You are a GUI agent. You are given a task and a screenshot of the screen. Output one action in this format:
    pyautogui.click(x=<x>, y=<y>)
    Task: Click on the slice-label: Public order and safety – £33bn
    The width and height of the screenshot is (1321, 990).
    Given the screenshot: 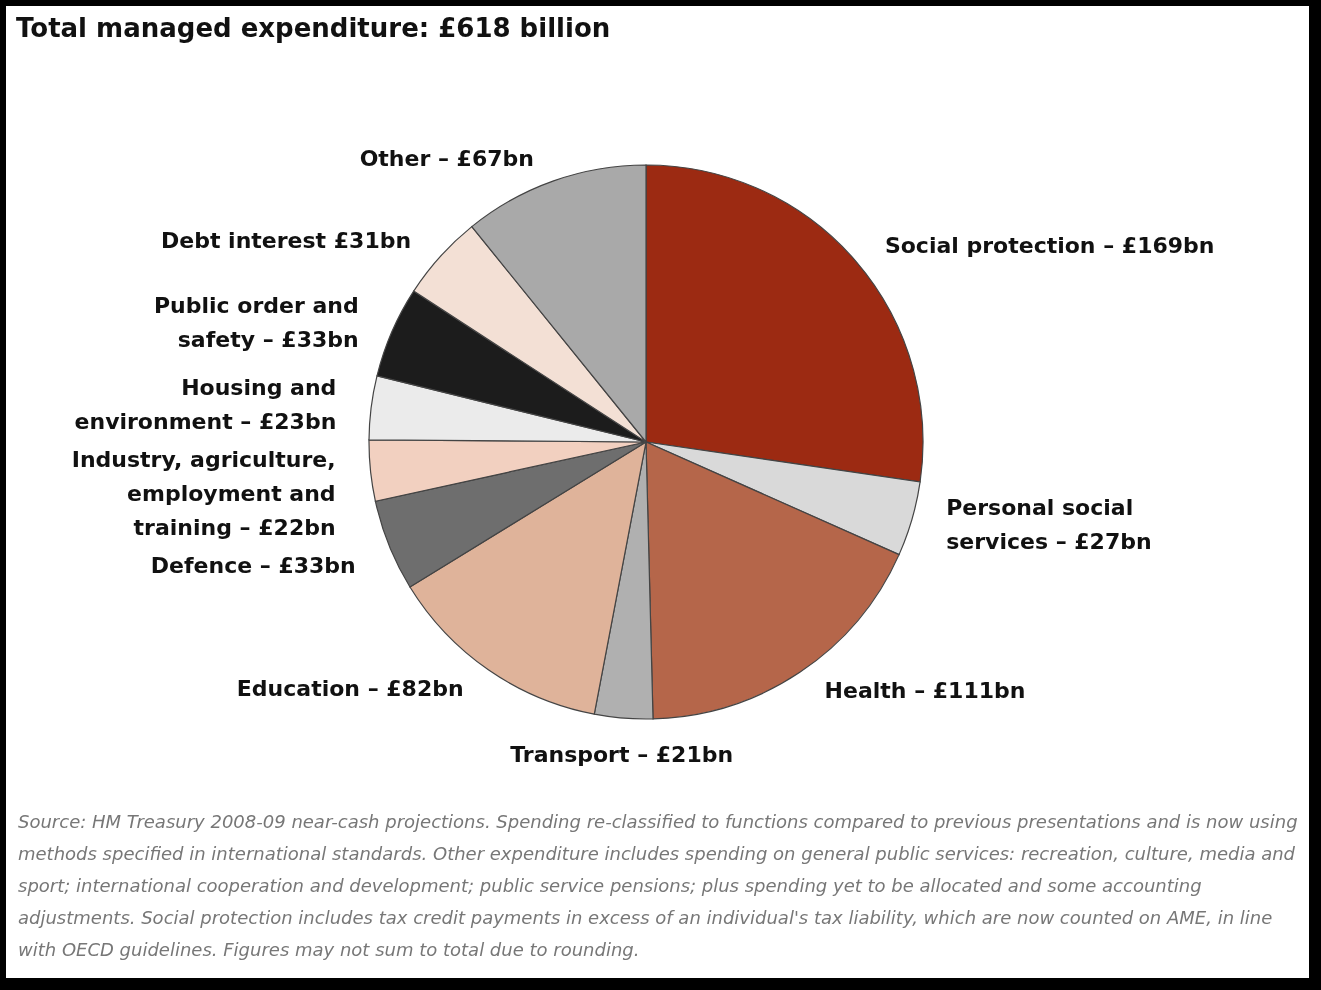 What is the action you would take?
    pyautogui.click(x=256, y=322)
    